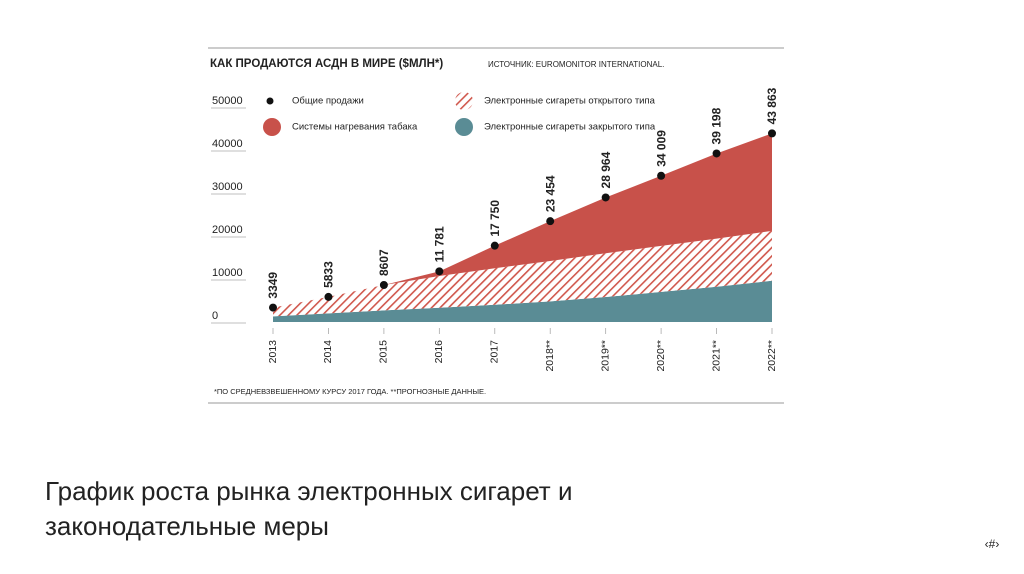 This screenshot has width=1024, height=574. What do you see at coordinates (570, 101) in the screenshot?
I see `legend-label: Электронные сигареты открытого типа` at bounding box center [570, 101].